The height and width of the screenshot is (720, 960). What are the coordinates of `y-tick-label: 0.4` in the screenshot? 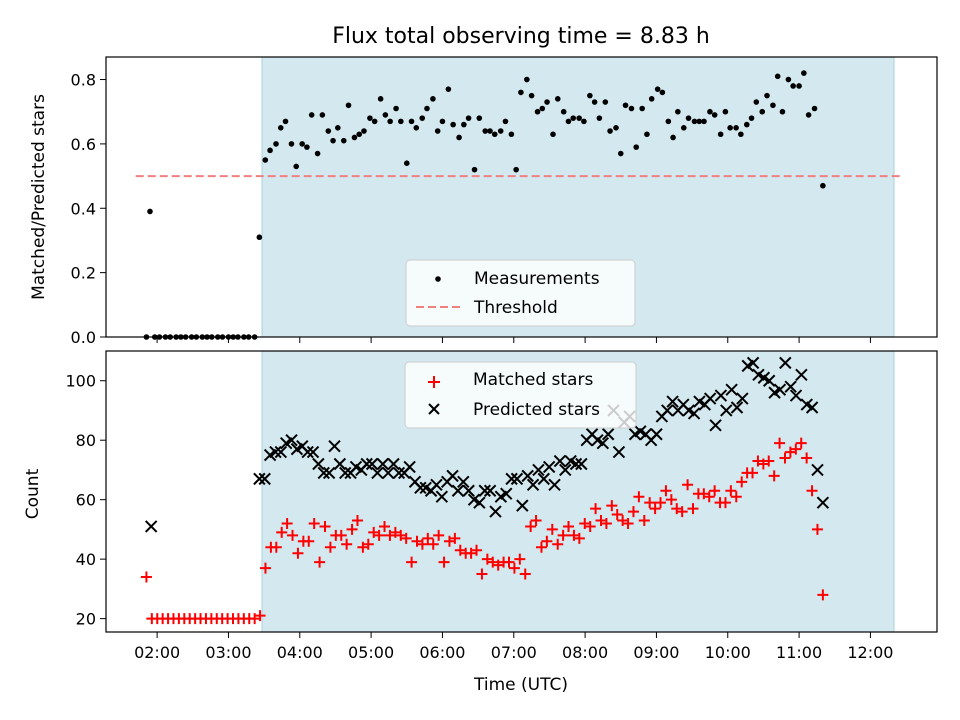 It's located at (83, 208).